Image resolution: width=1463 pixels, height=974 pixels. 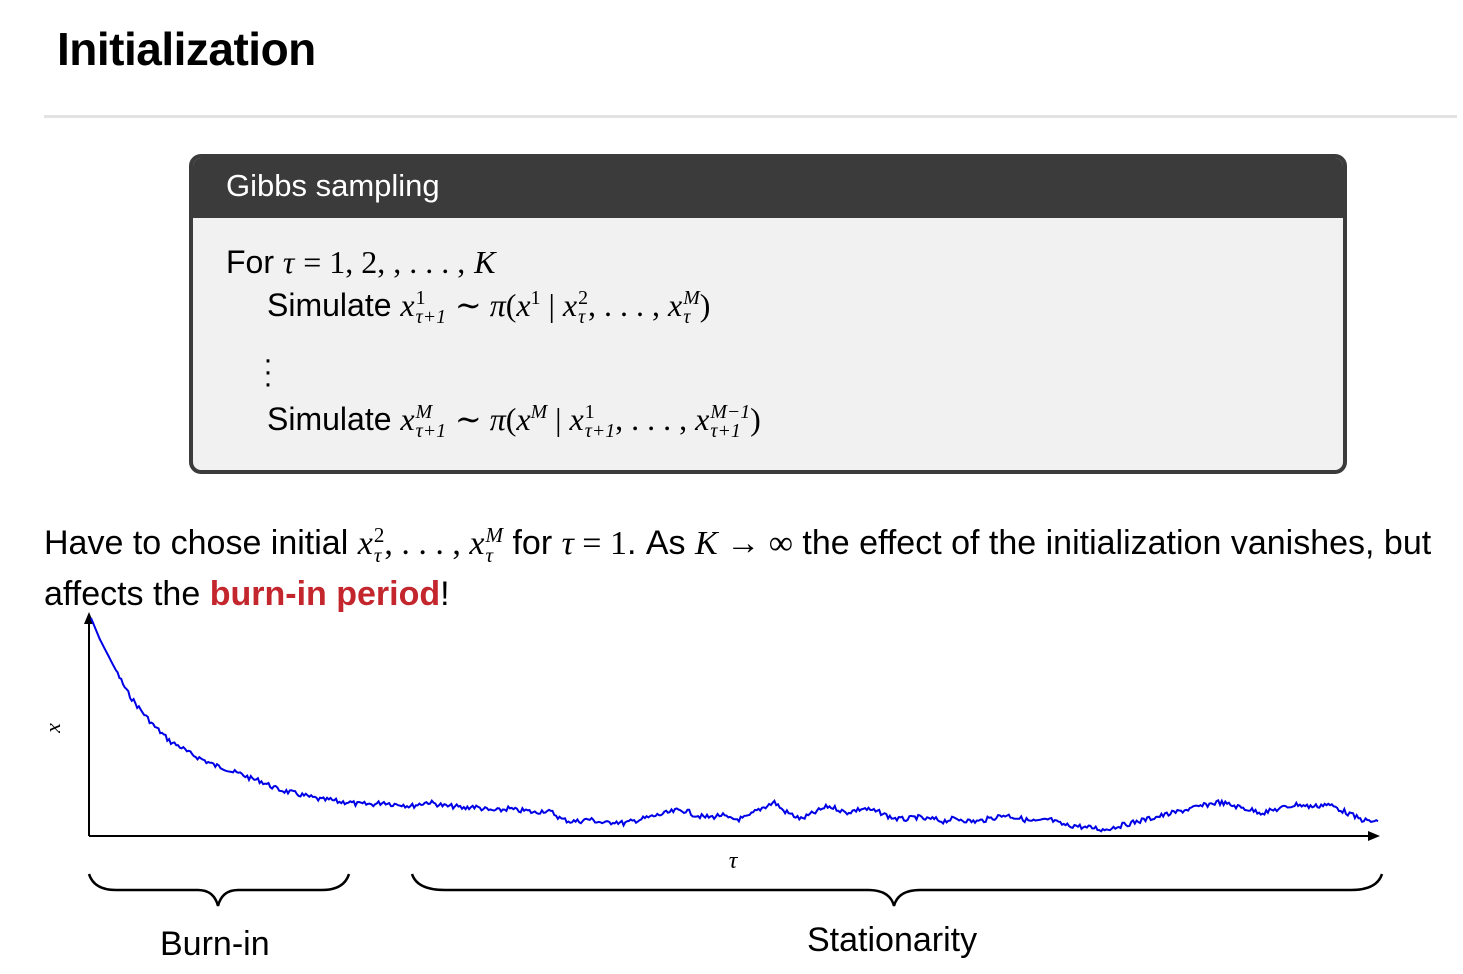 I want to click on algorithm-box-header: Gibbs sampling, so click(x=768, y=188).